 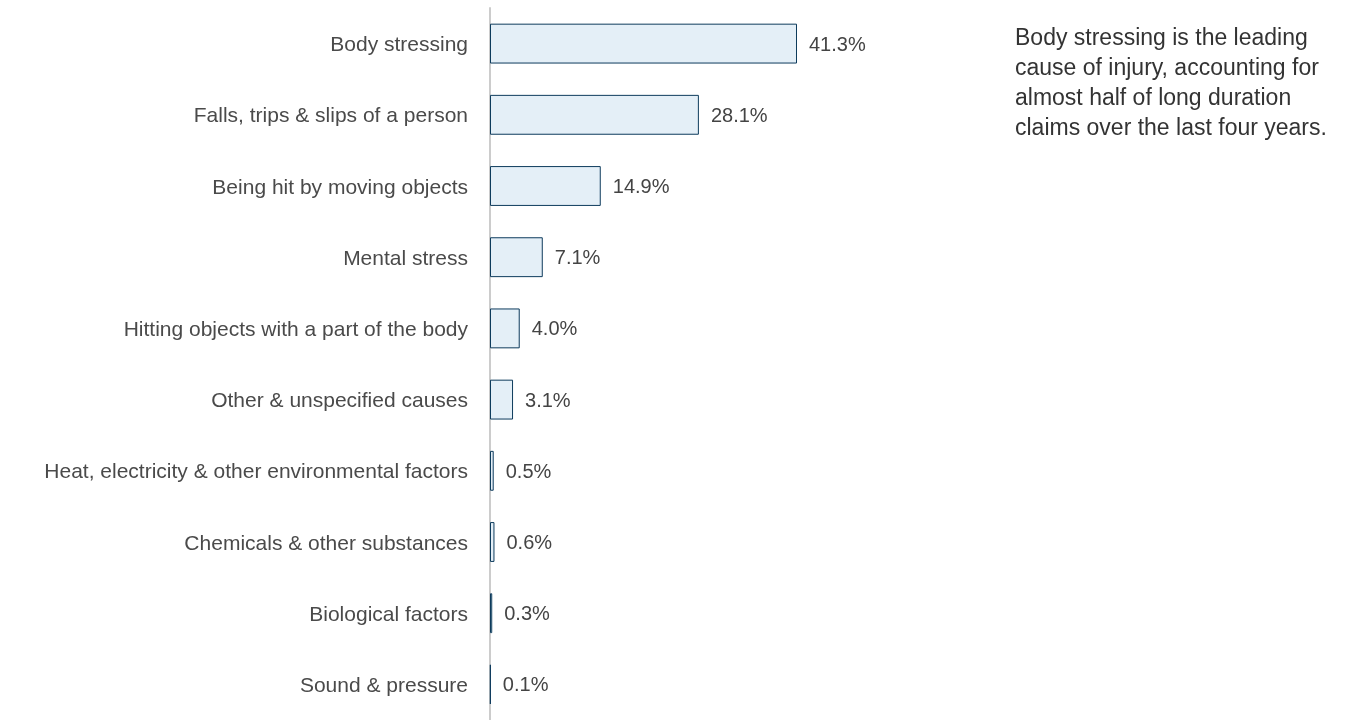 What do you see at coordinates (326, 542) in the screenshot?
I see `y-tick-label: Chemicals & other substances` at bounding box center [326, 542].